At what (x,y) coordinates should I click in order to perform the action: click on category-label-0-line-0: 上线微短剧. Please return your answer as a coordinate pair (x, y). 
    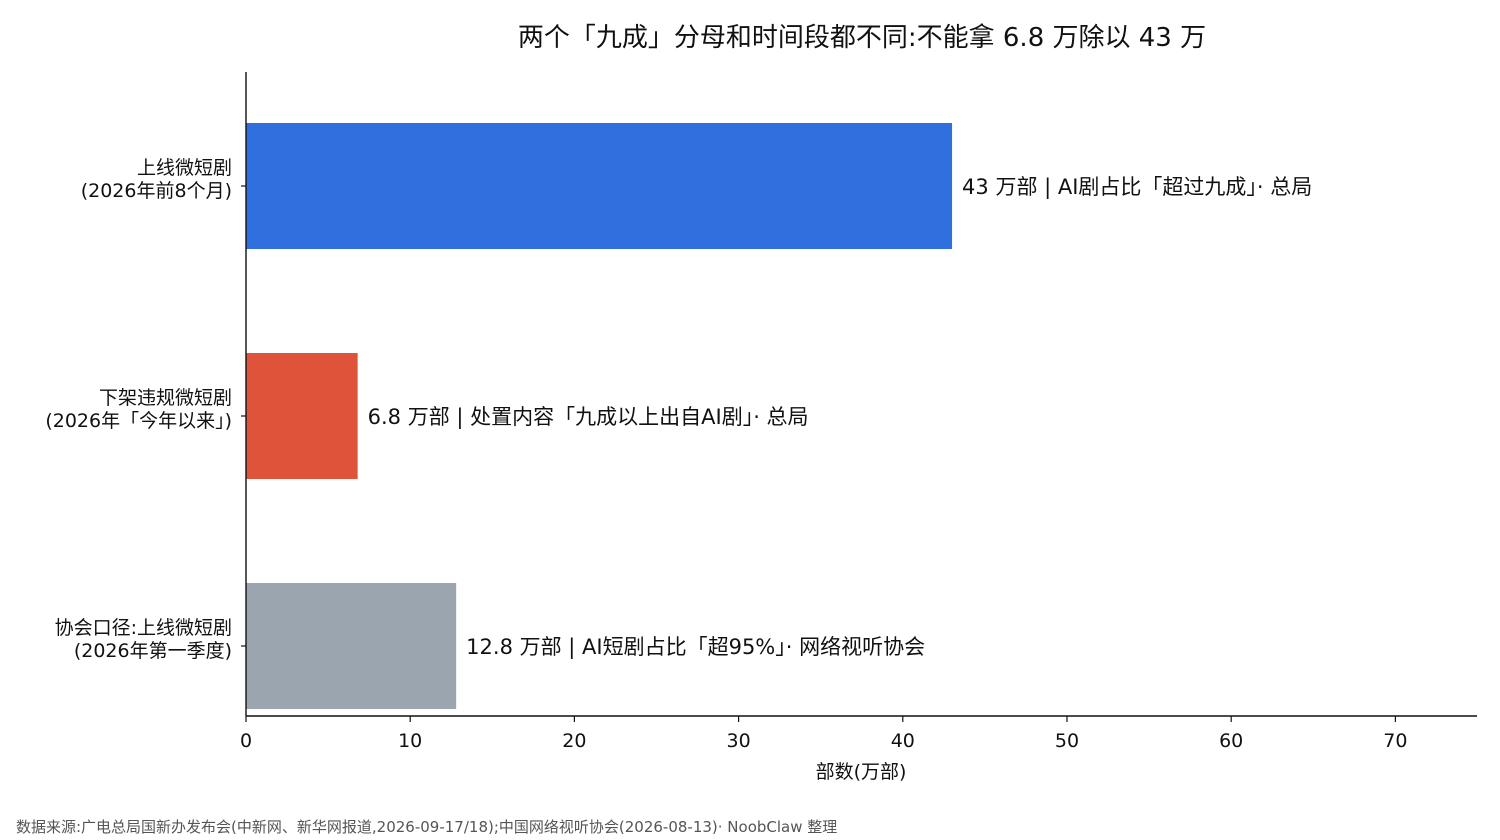
    Looking at the image, I should click on (184, 168).